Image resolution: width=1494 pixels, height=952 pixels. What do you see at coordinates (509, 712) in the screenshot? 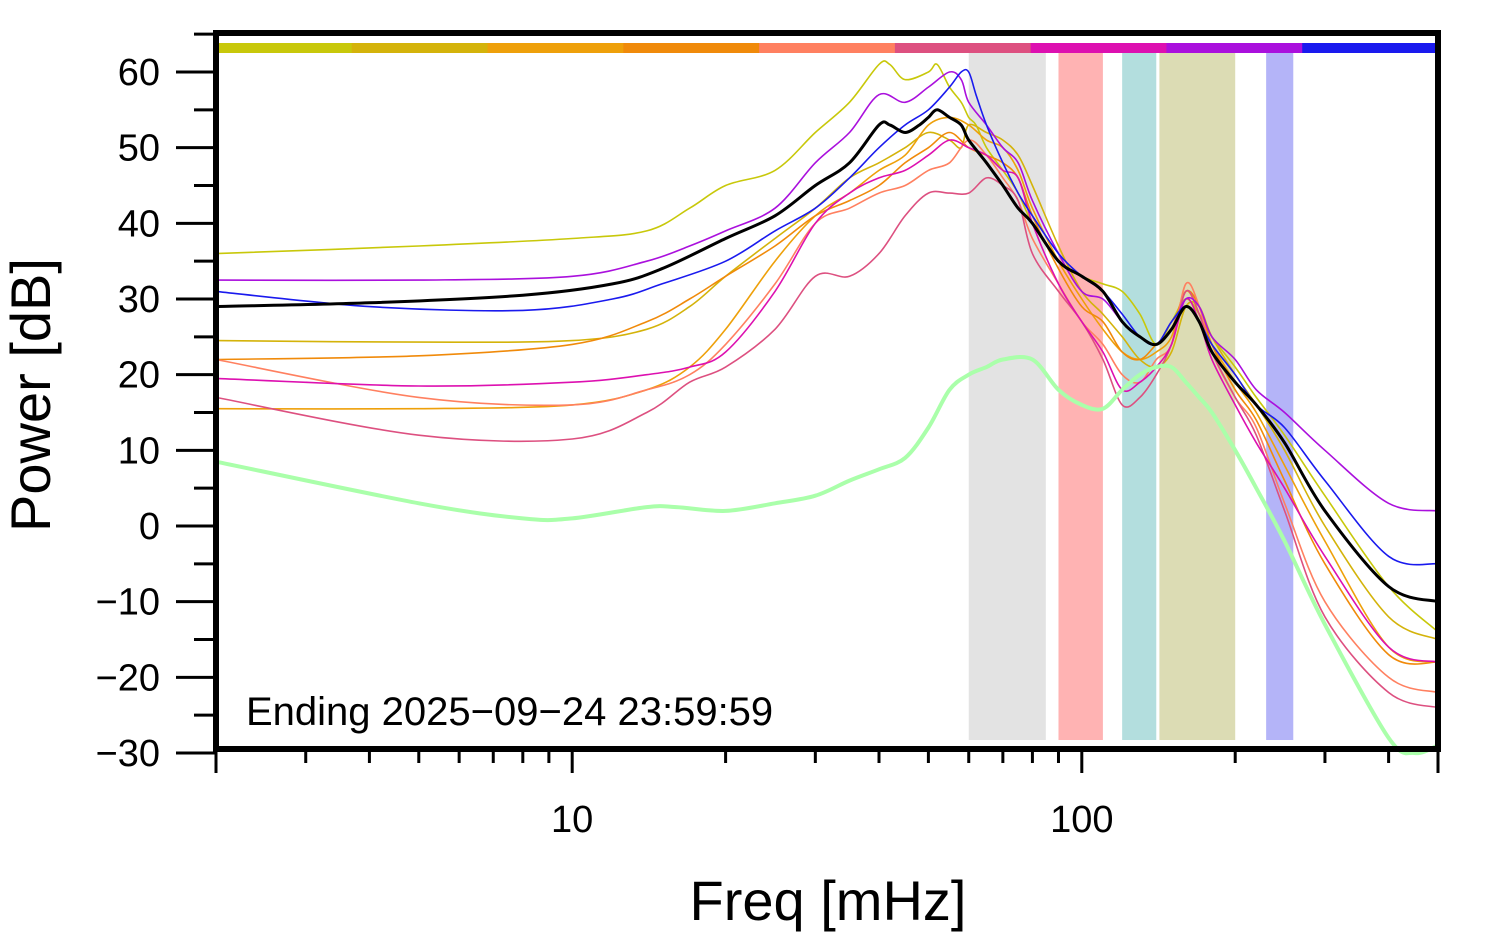
I see `ending-timestamp-annotation: Ending 2025−09−24 23:59:59` at bounding box center [509, 712].